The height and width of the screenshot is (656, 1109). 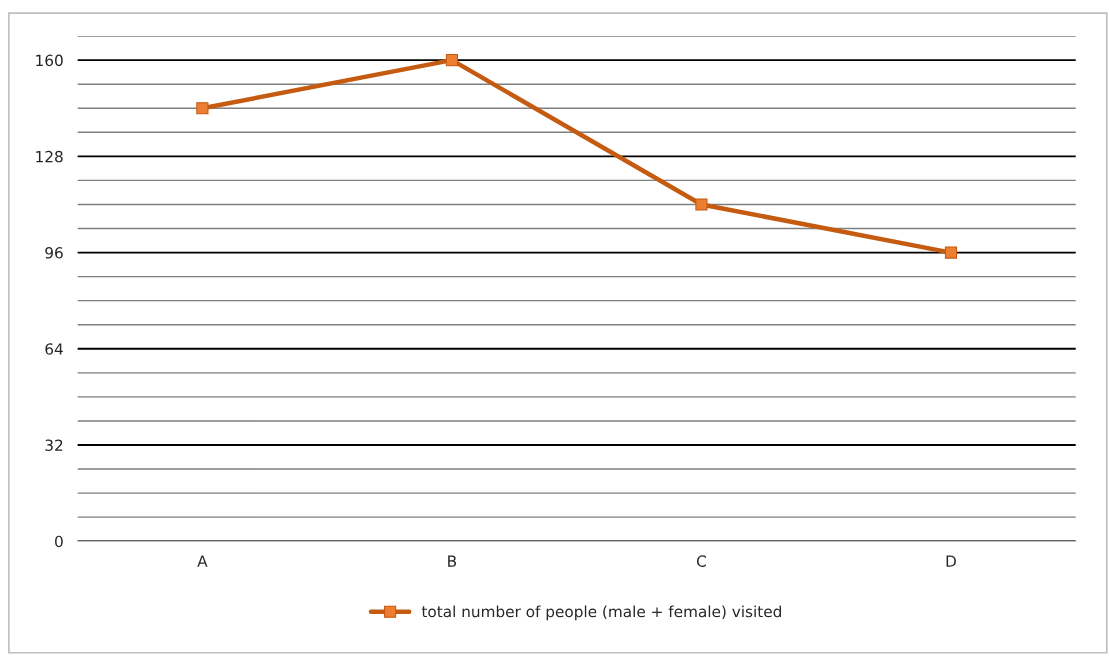 What do you see at coordinates (202, 561) in the screenshot?
I see `x-tick-label: A` at bounding box center [202, 561].